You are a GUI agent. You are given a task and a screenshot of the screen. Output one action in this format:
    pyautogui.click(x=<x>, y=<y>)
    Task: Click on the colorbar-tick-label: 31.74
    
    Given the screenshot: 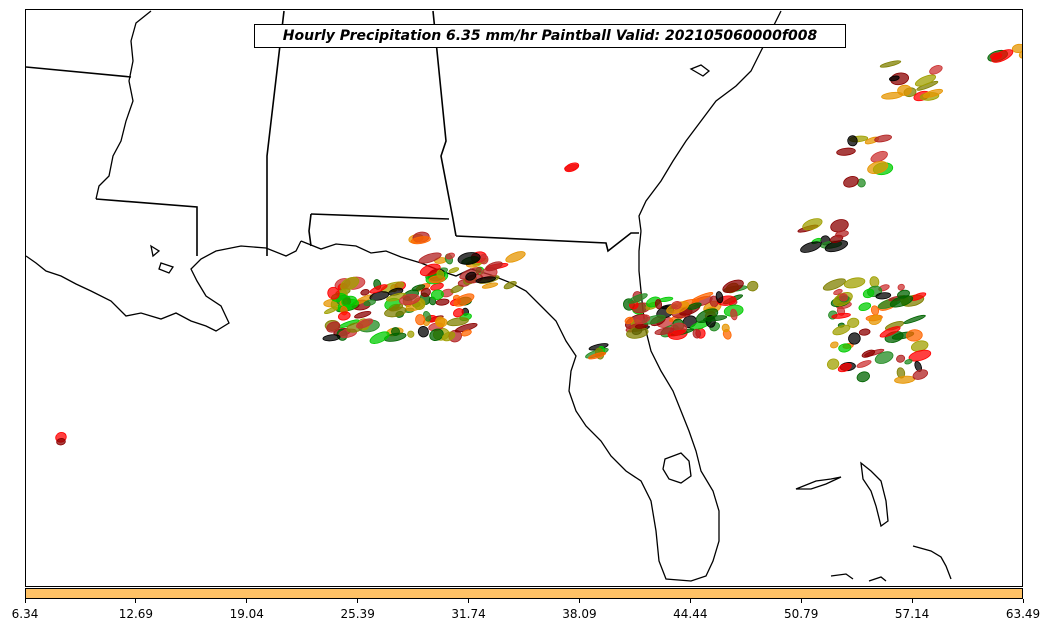 What is the action you would take?
    pyautogui.click(x=468, y=614)
    